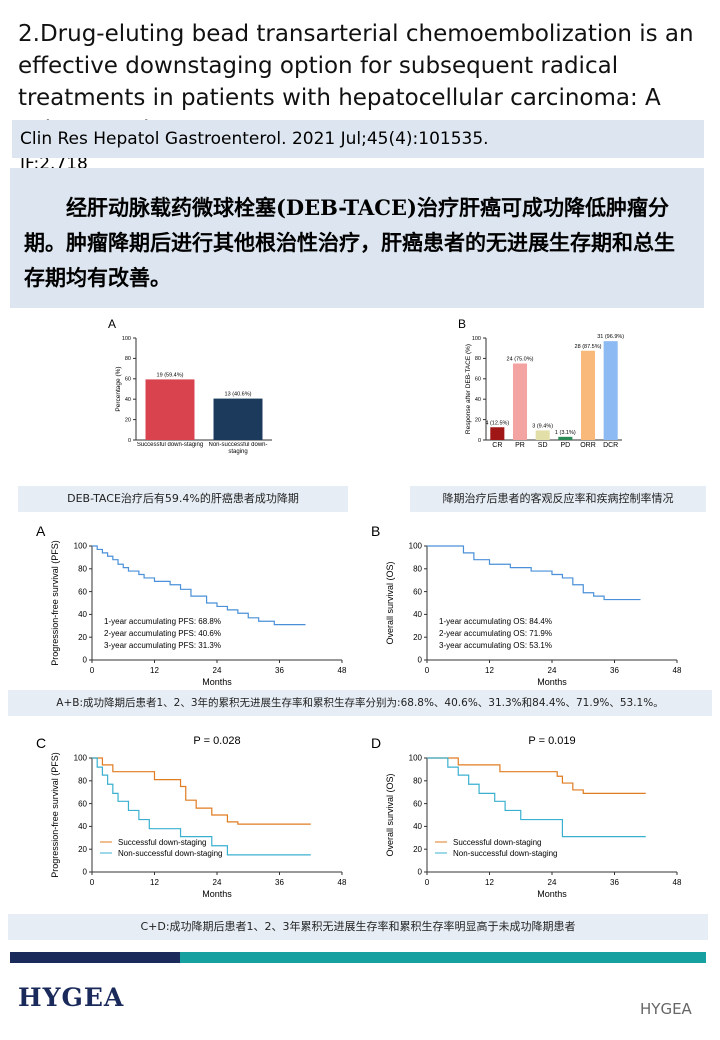 The image size is (720, 1040). Describe the element at coordinates (565, 445) in the screenshot. I see `x-tick-holder: PD` at that location.